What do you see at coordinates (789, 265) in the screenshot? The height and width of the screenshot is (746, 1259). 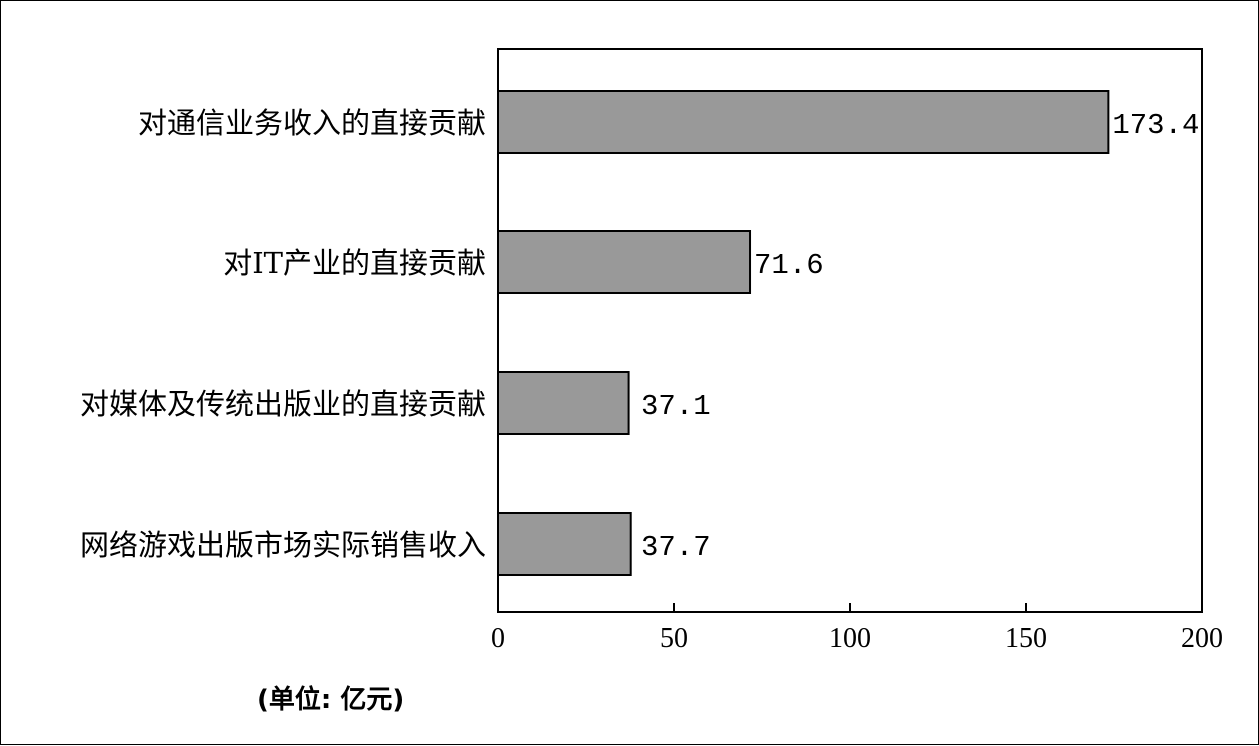 I see `value-label: 71.6` at bounding box center [789, 265].